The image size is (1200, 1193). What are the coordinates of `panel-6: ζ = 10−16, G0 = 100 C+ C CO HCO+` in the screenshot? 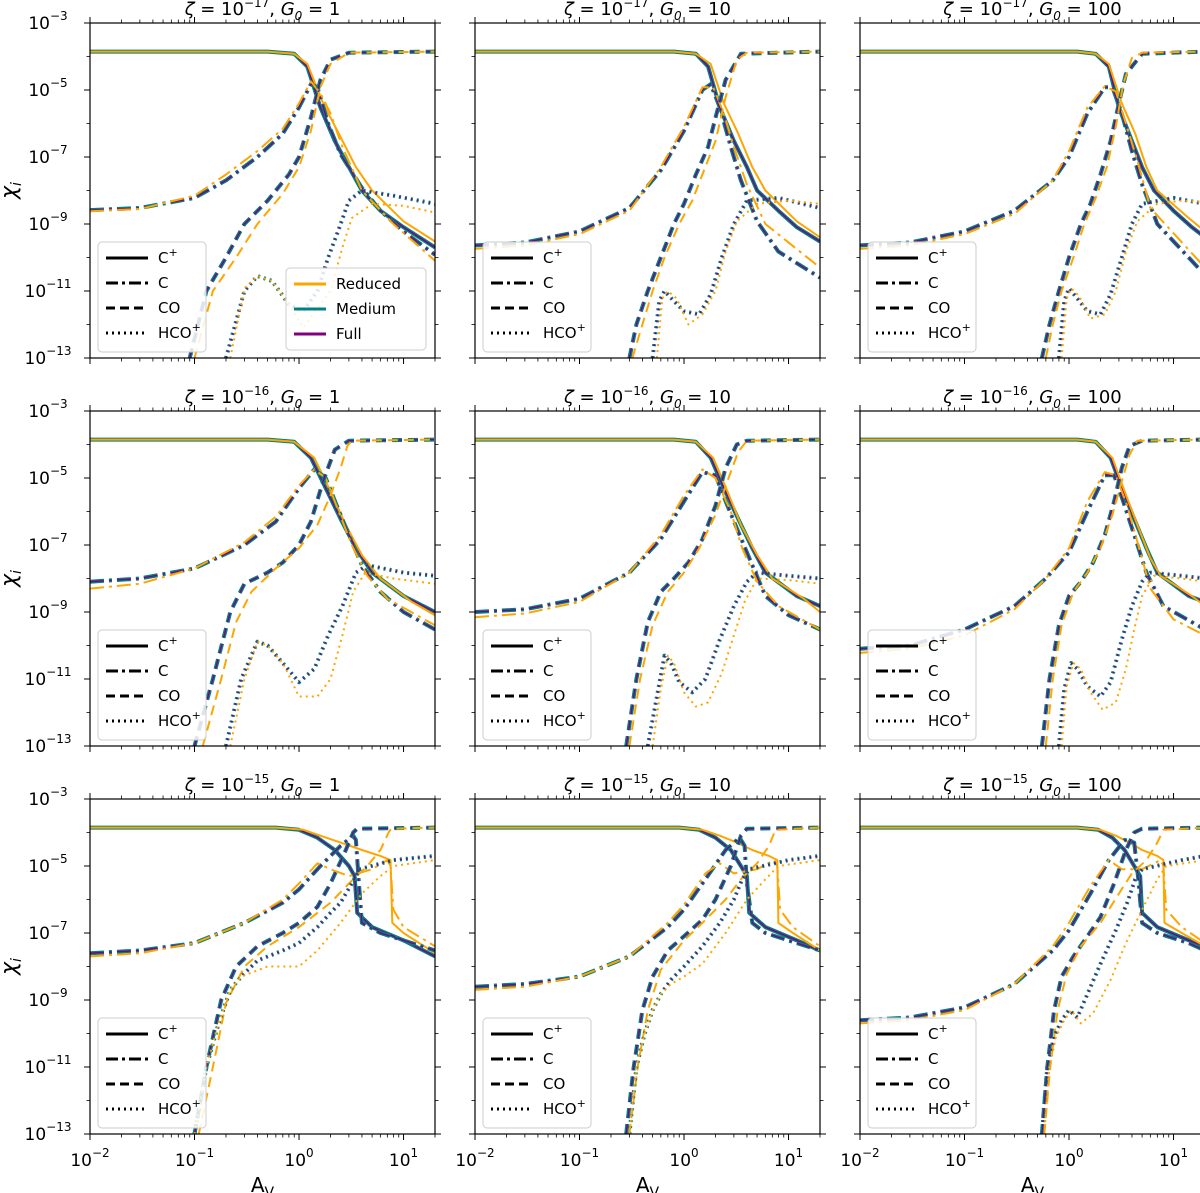 It's located at (1027, 568).